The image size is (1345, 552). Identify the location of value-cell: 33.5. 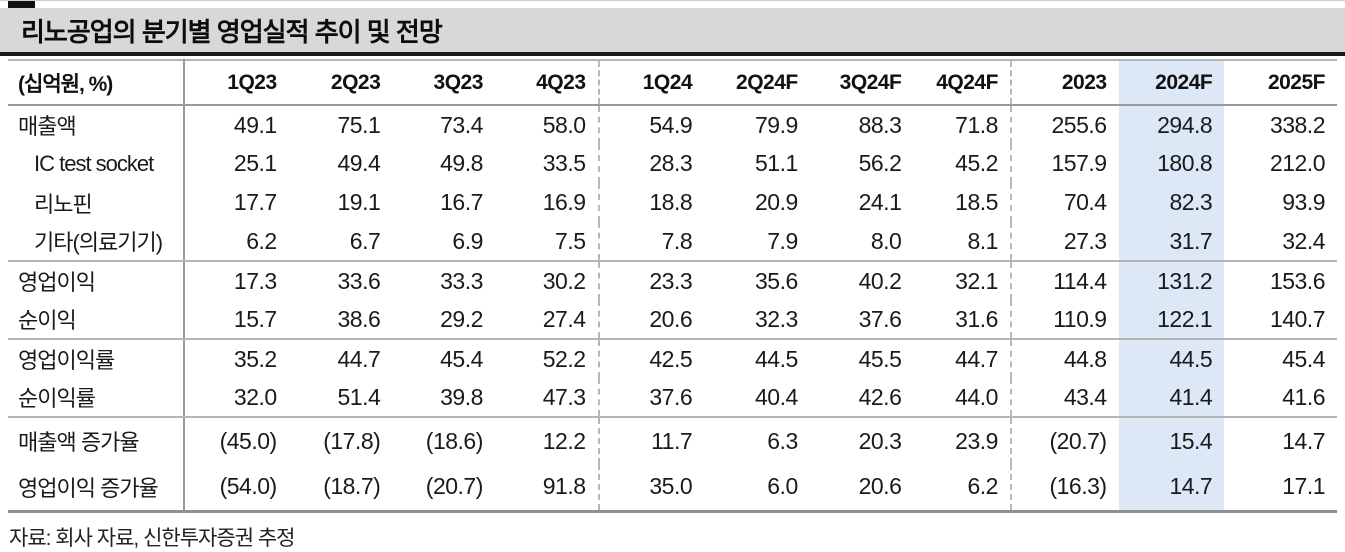
(547, 163).